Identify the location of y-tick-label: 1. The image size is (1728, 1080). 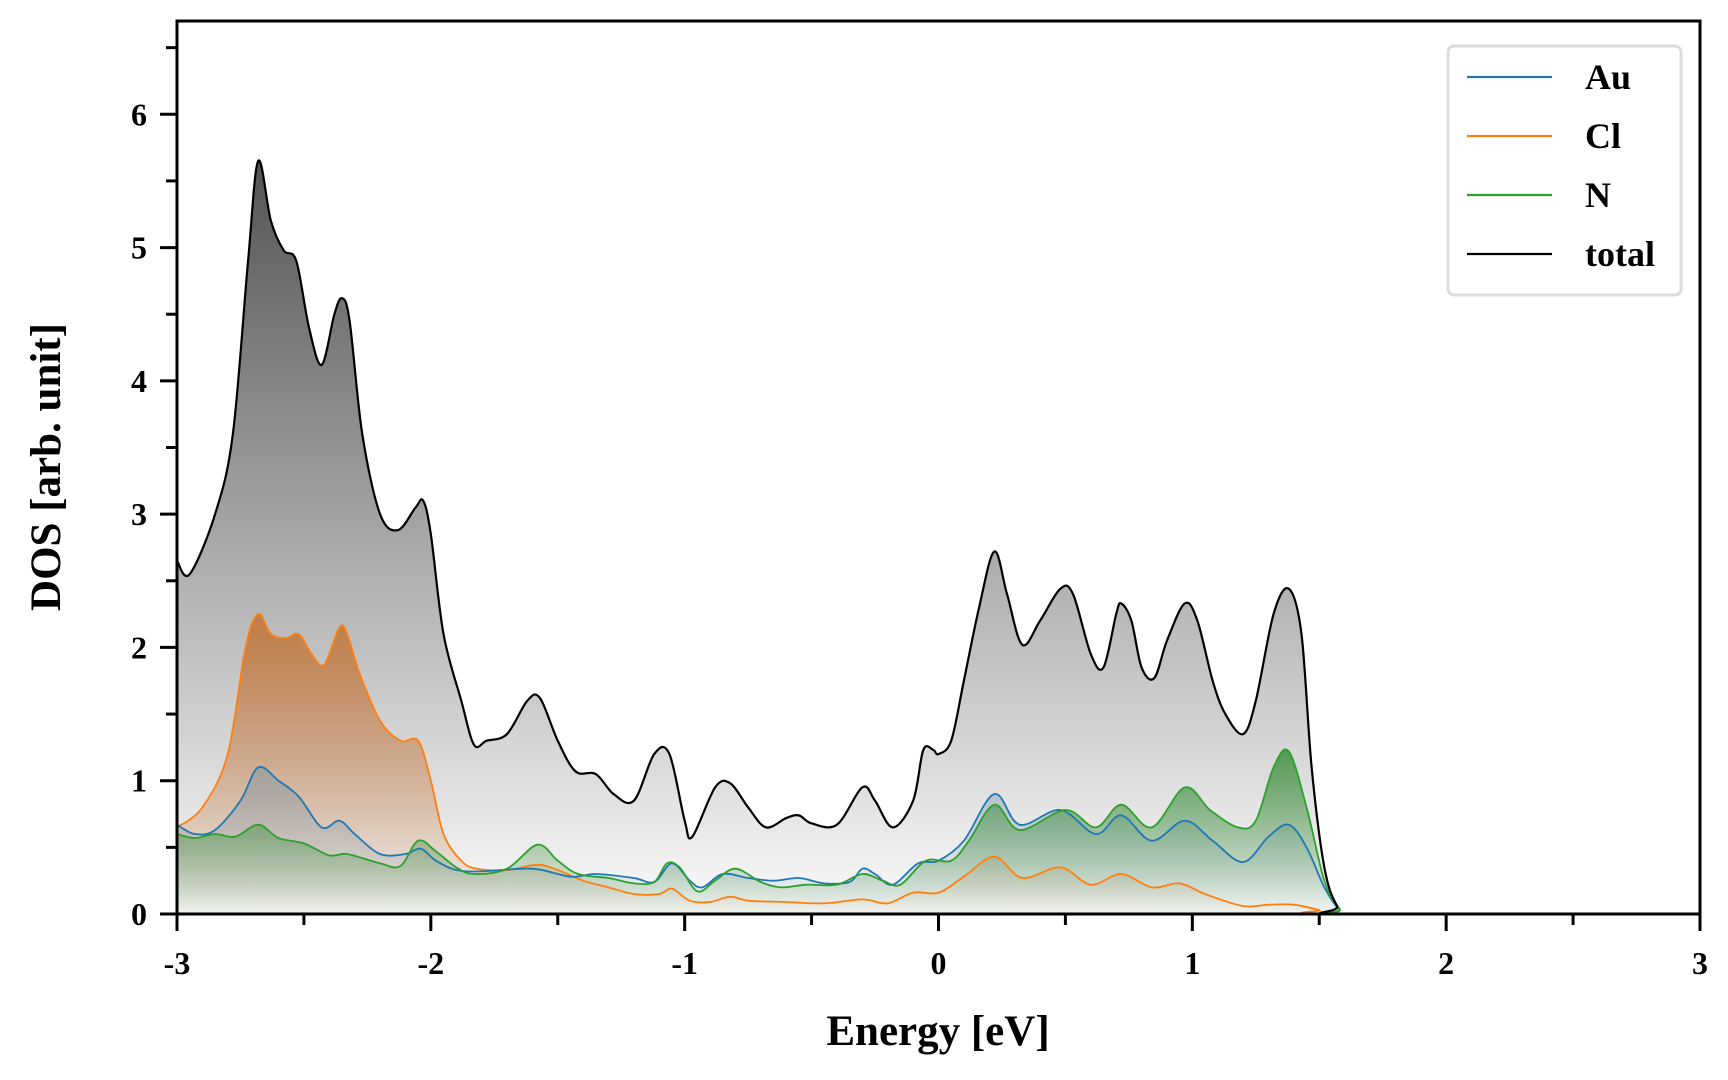
(139, 781).